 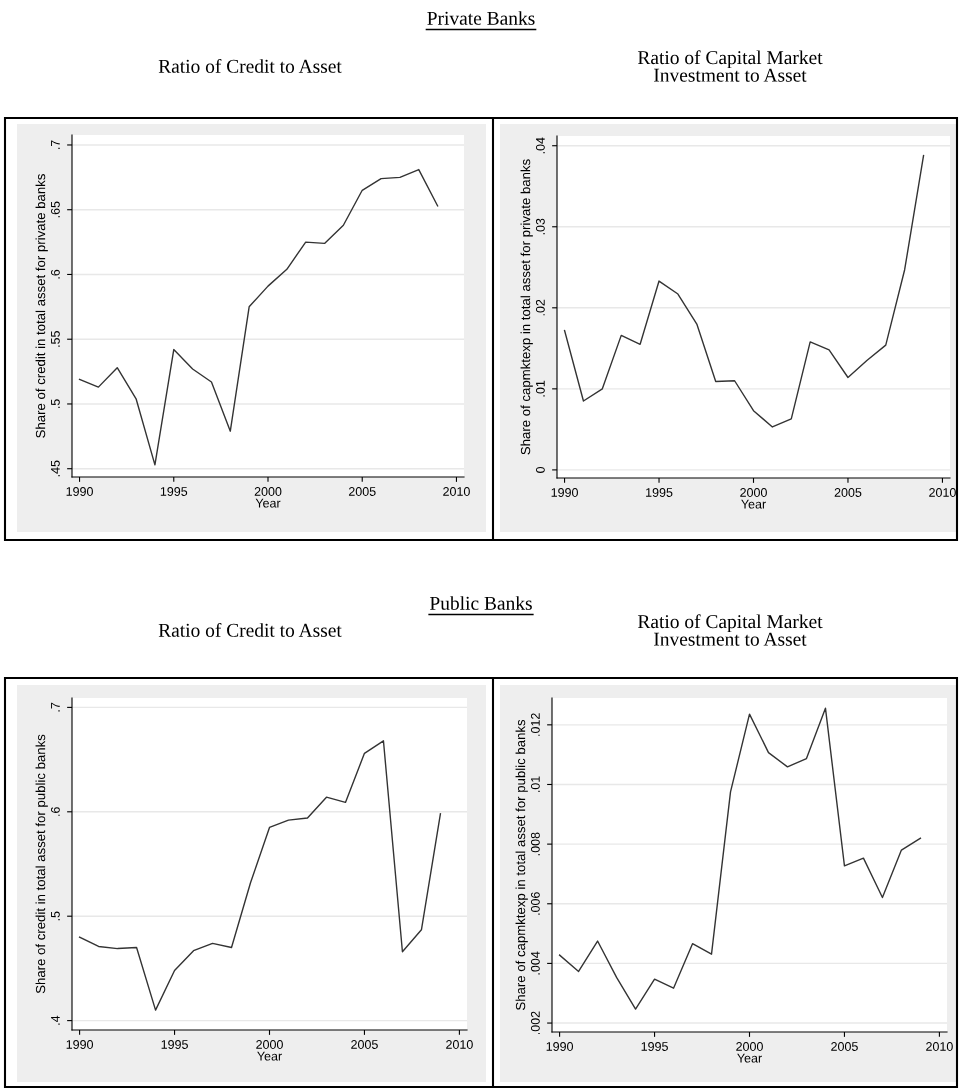 I want to click on y-tick-label: .03, so click(x=540, y=226).